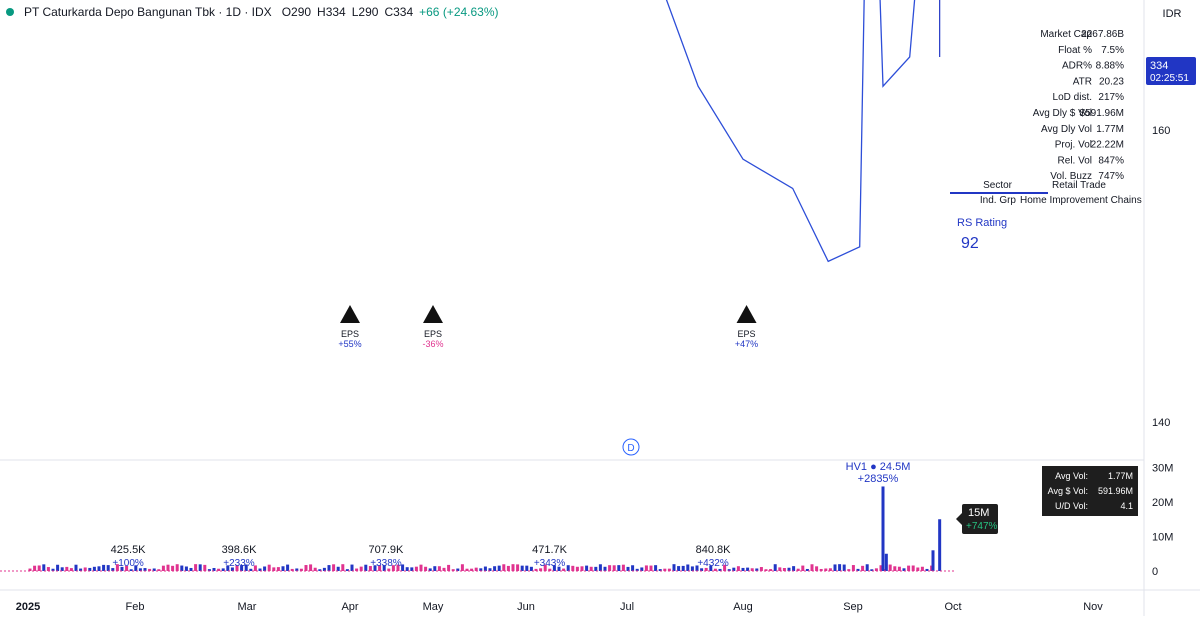 The height and width of the screenshot is (621, 1200). I want to click on stat-value: $591.96M, so click(1102, 113).